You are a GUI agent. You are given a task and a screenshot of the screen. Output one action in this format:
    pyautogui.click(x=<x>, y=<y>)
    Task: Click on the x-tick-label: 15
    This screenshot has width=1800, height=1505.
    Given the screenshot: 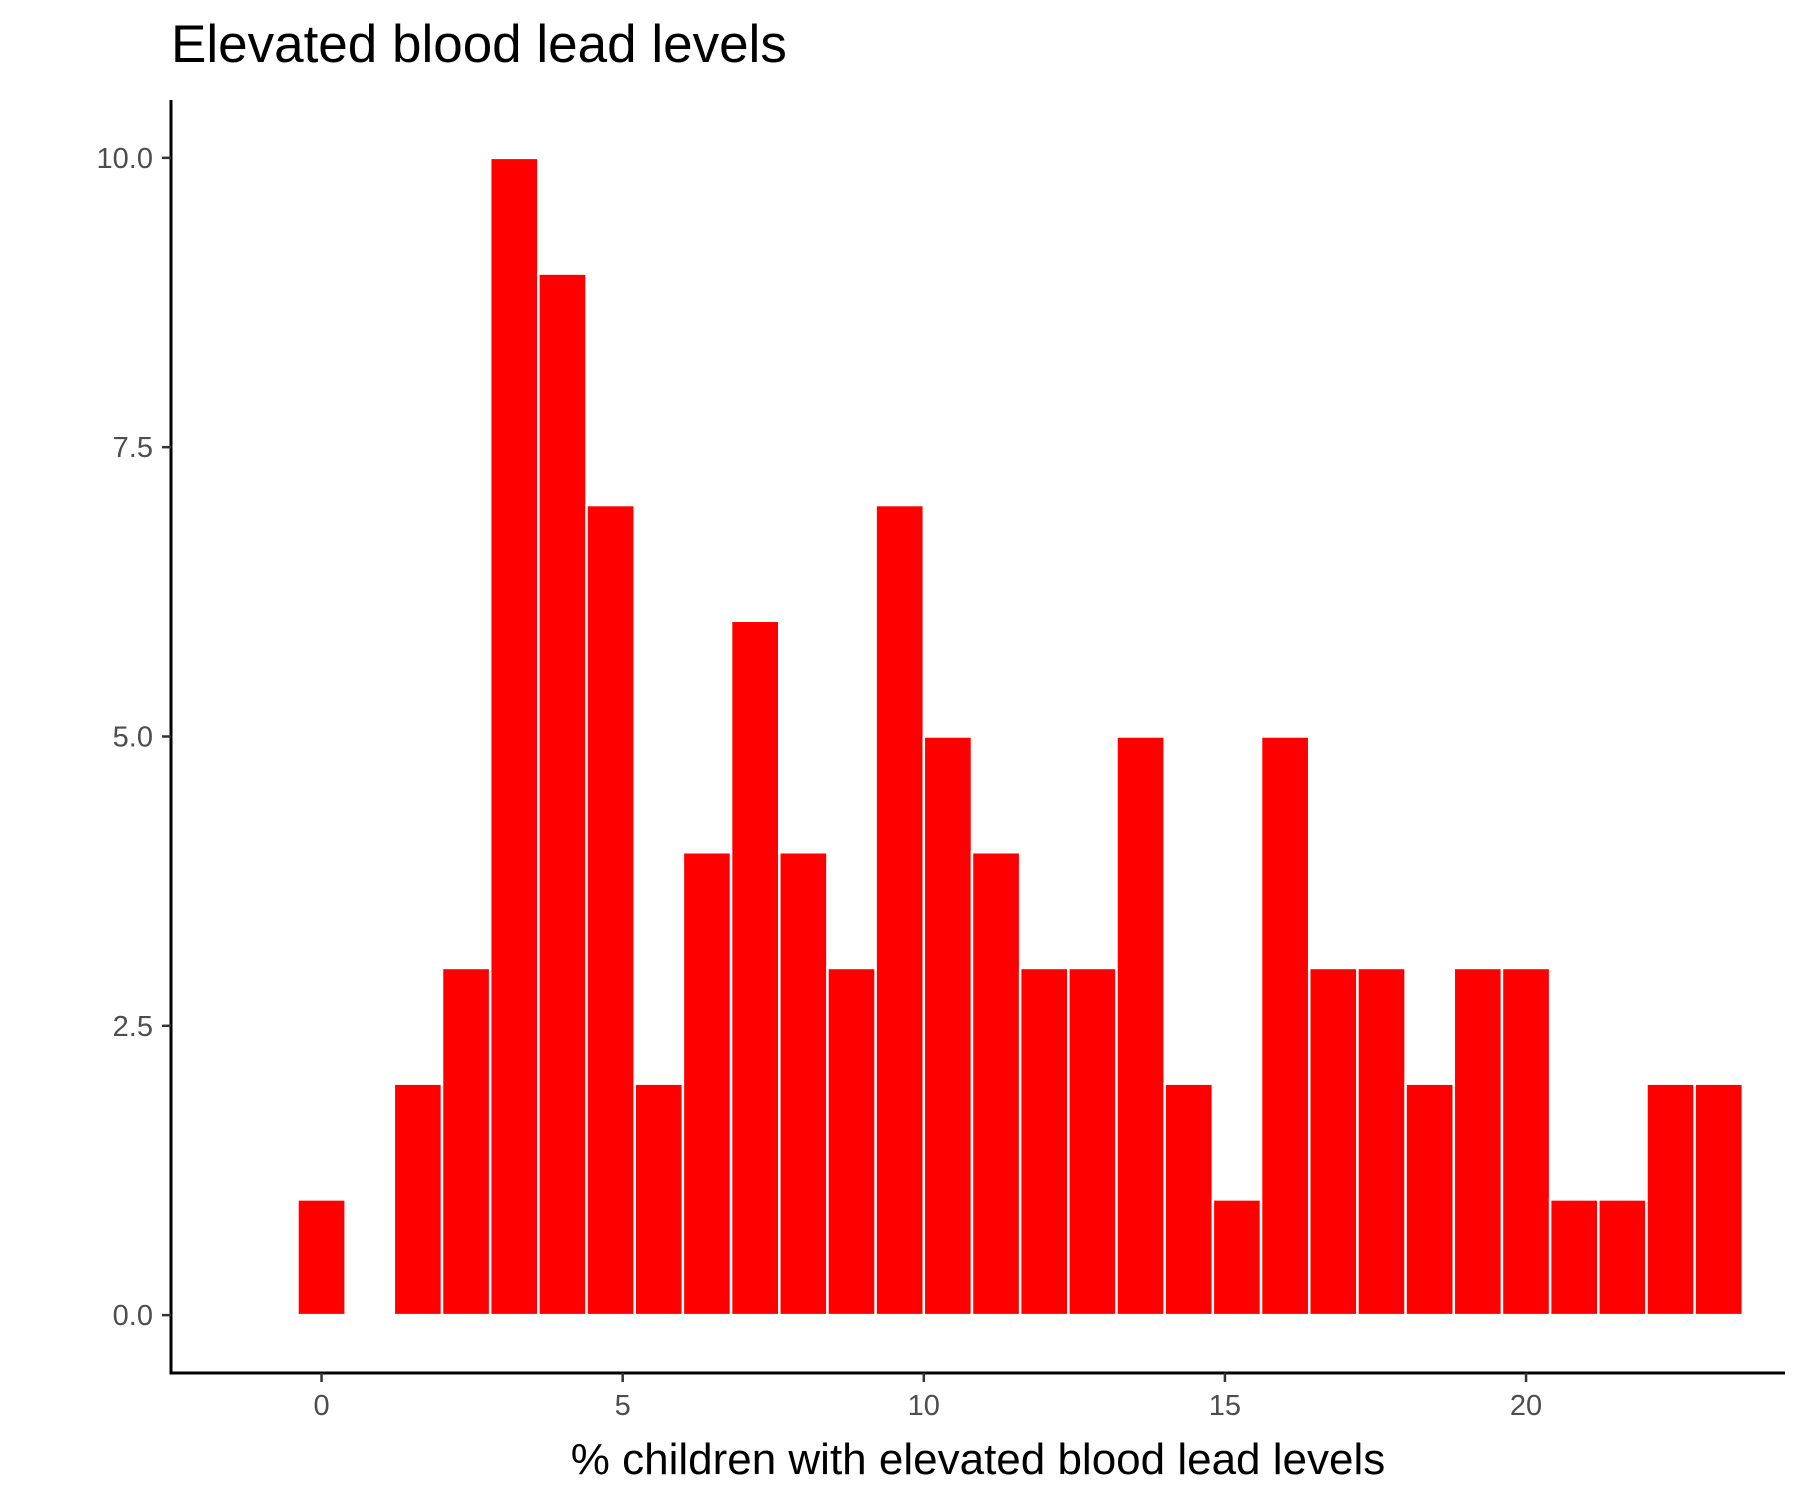 What is the action you would take?
    pyautogui.click(x=1225, y=1406)
    